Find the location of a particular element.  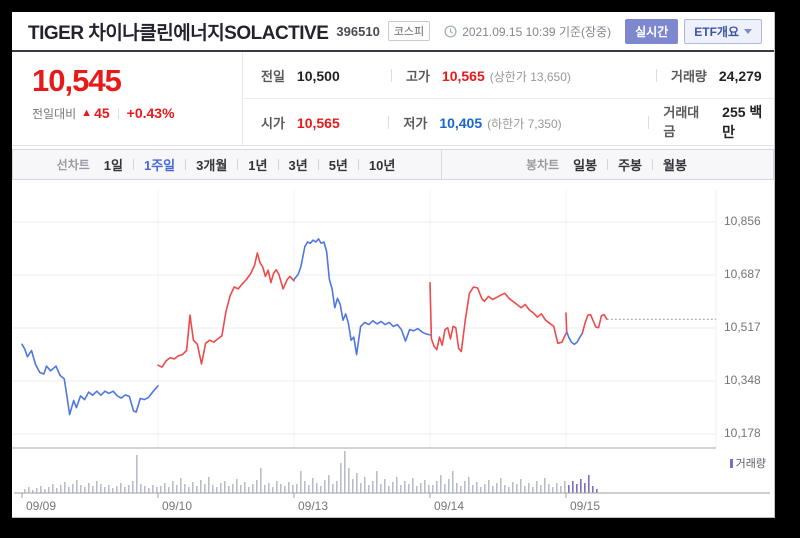

y-axis-label: 10,687 is located at coordinates (742, 274).